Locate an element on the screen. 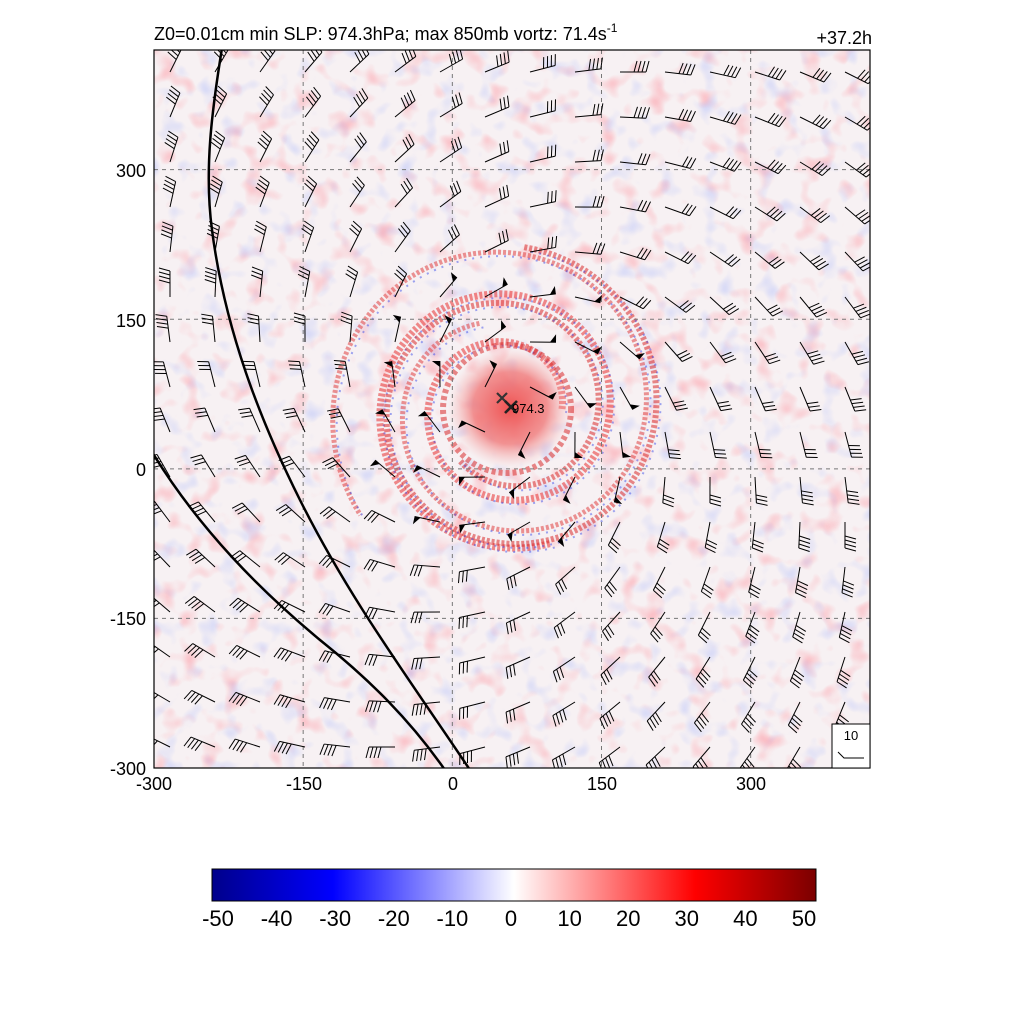 The height and width of the screenshot is (1024, 1024). barb-key-icon is located at coordinates (850, 755).